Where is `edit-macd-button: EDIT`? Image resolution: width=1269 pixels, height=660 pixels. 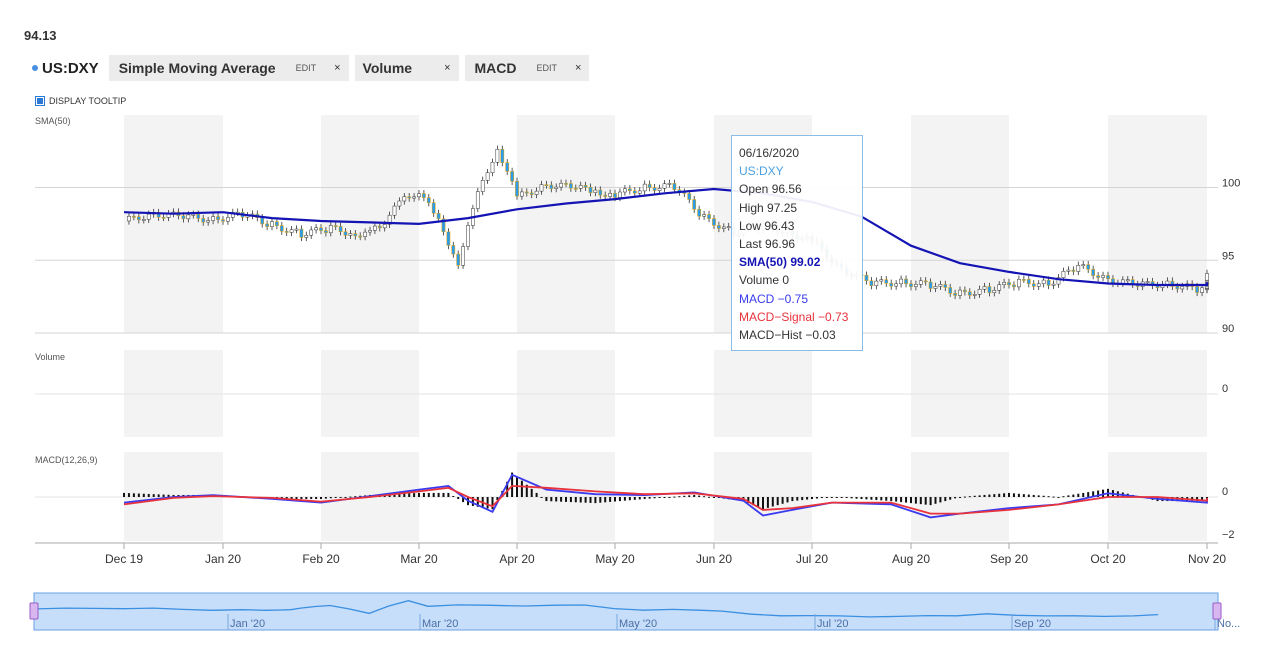 edit-macd-button: EDIT is located at coordinates (547, 68).